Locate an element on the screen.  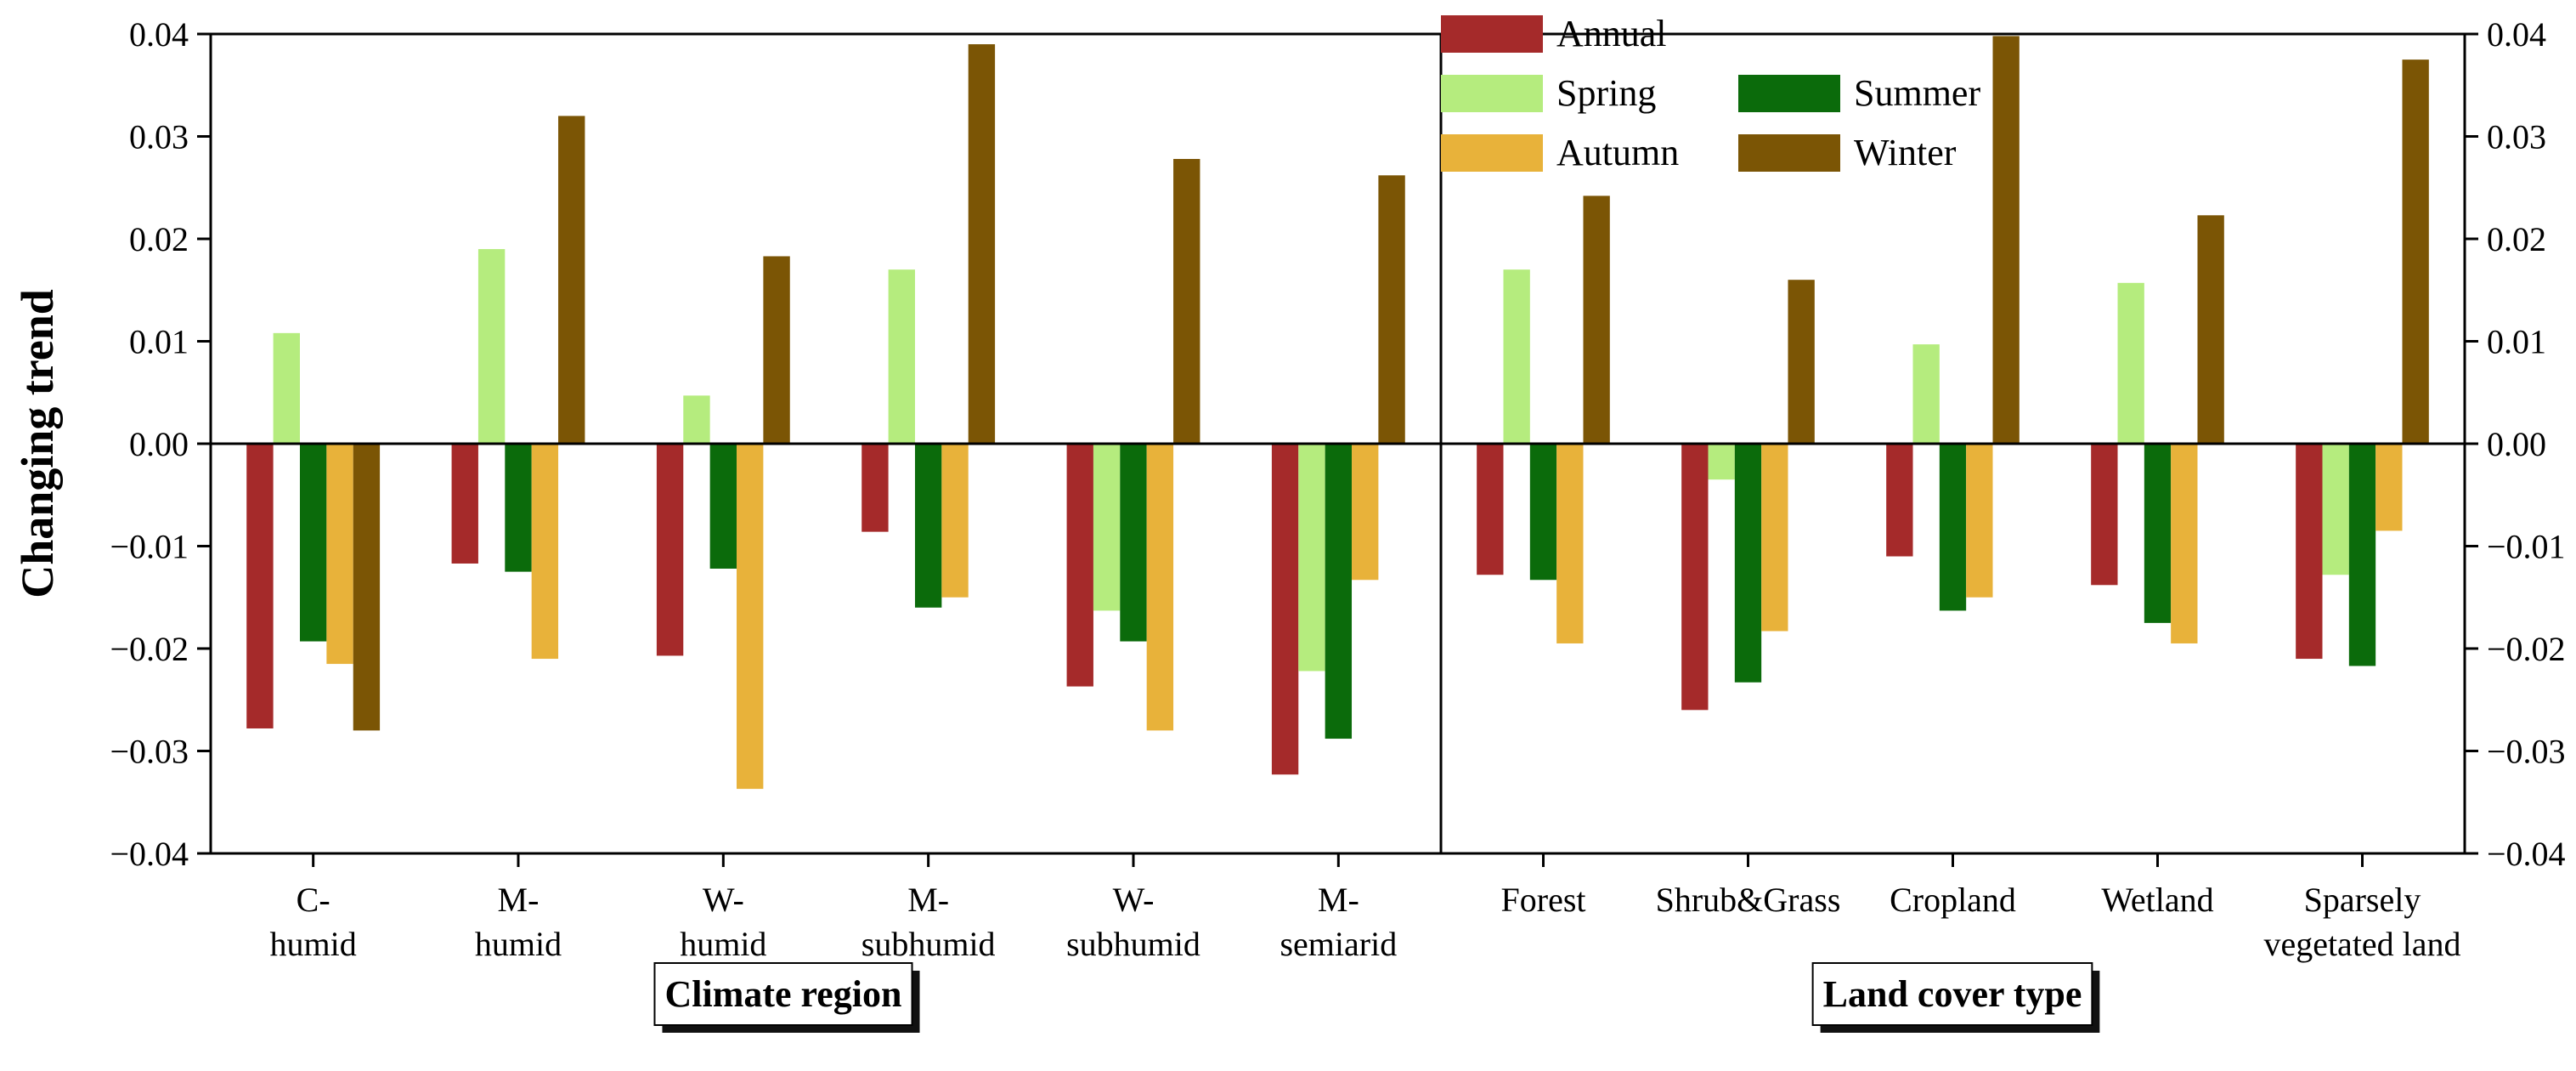
category-label: semiarid is located at coordinates (1338, 944).